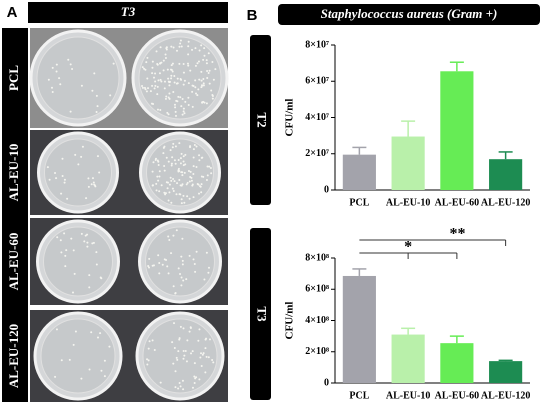  I want to click on panel-label: B, so click(252, 15).